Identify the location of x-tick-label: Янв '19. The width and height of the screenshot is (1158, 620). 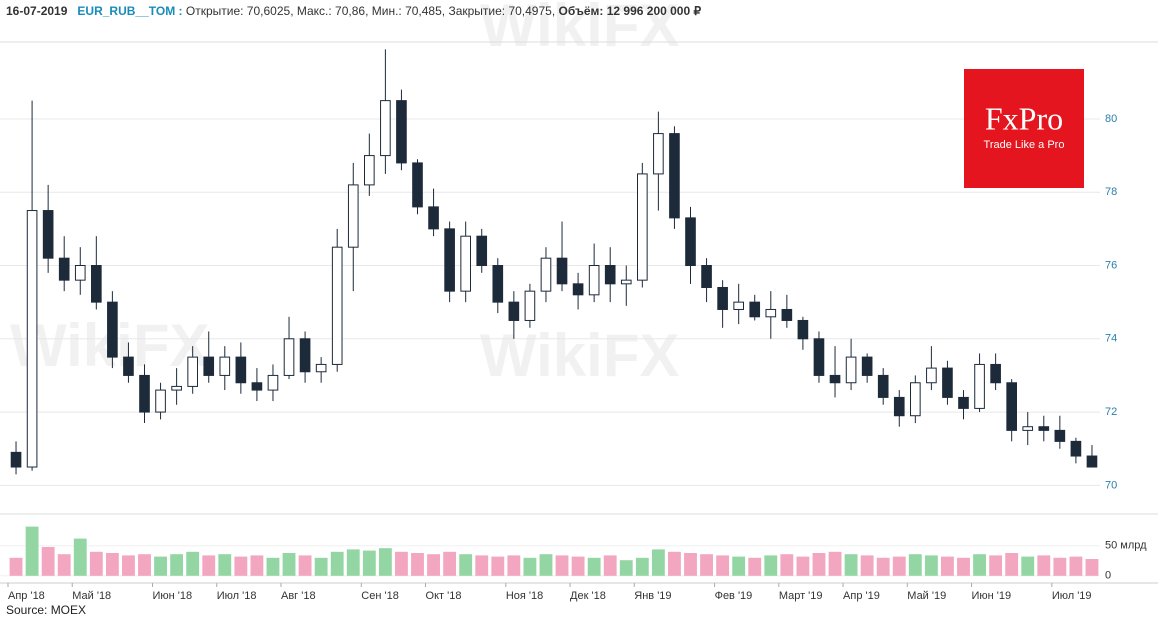
(652, 596).